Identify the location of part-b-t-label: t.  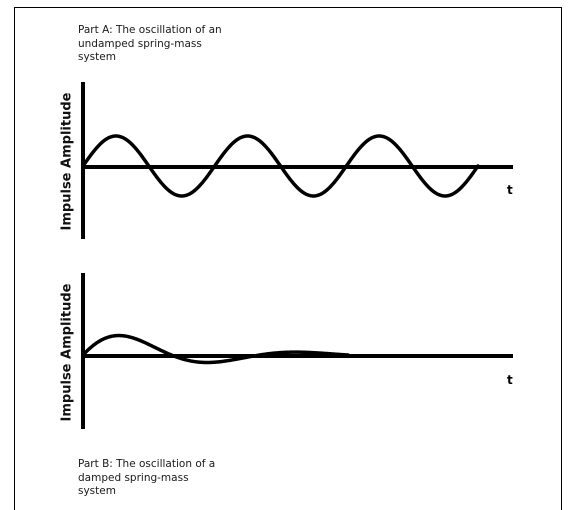
(510, 380).